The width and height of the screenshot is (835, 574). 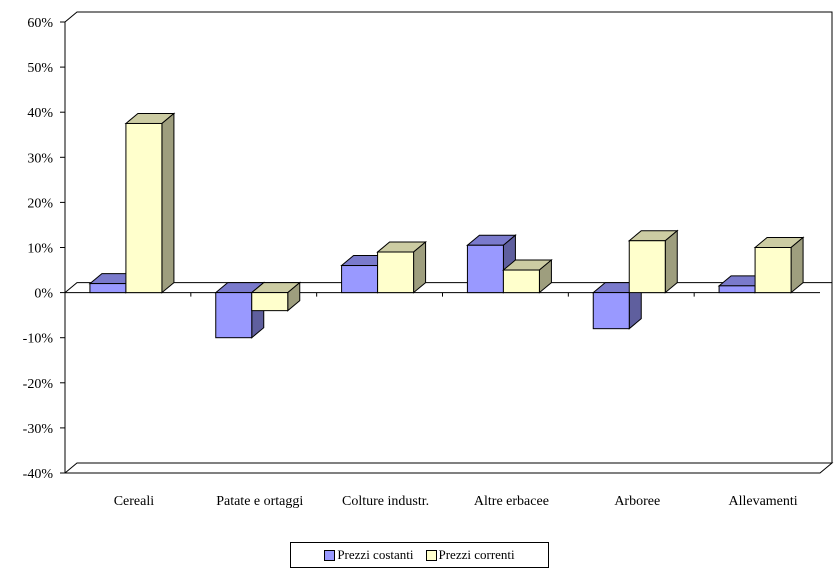 What do you see at coordinates (40, 158) in the screenshot?
I see `y-tick-label: 30%` at bounding box center [40, 158].